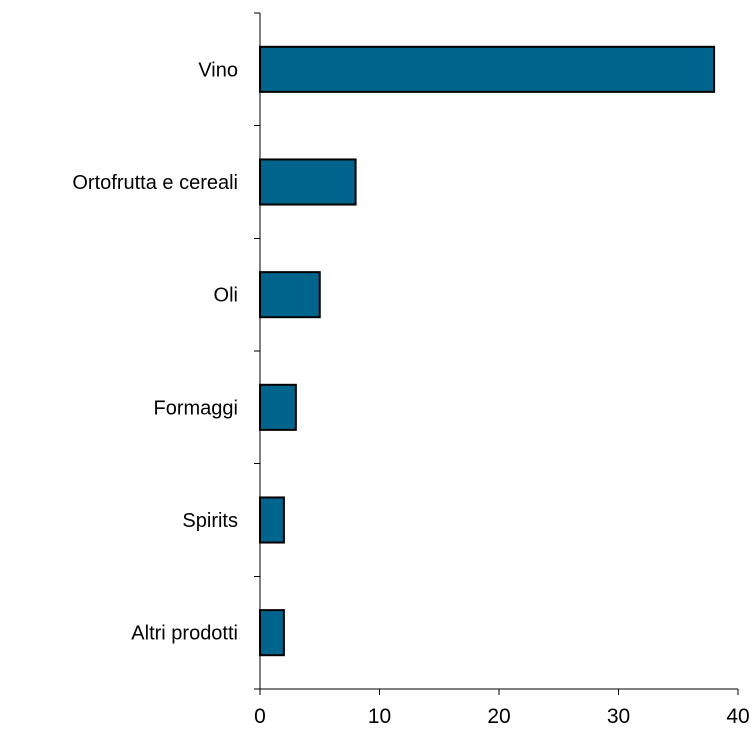  What do you see at coordinates (155, 183) in the screenshot?
I see `category-label: Ortofrutta e cereali` at bounding box center [155, 183].